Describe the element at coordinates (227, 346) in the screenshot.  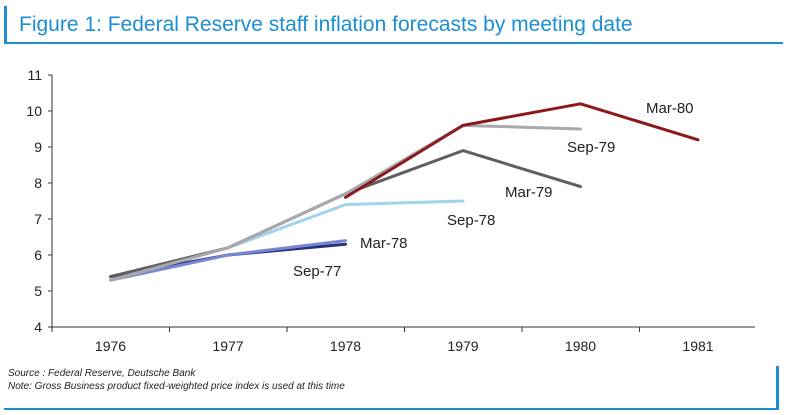
I see `x-tick-label: 1977` at that location.